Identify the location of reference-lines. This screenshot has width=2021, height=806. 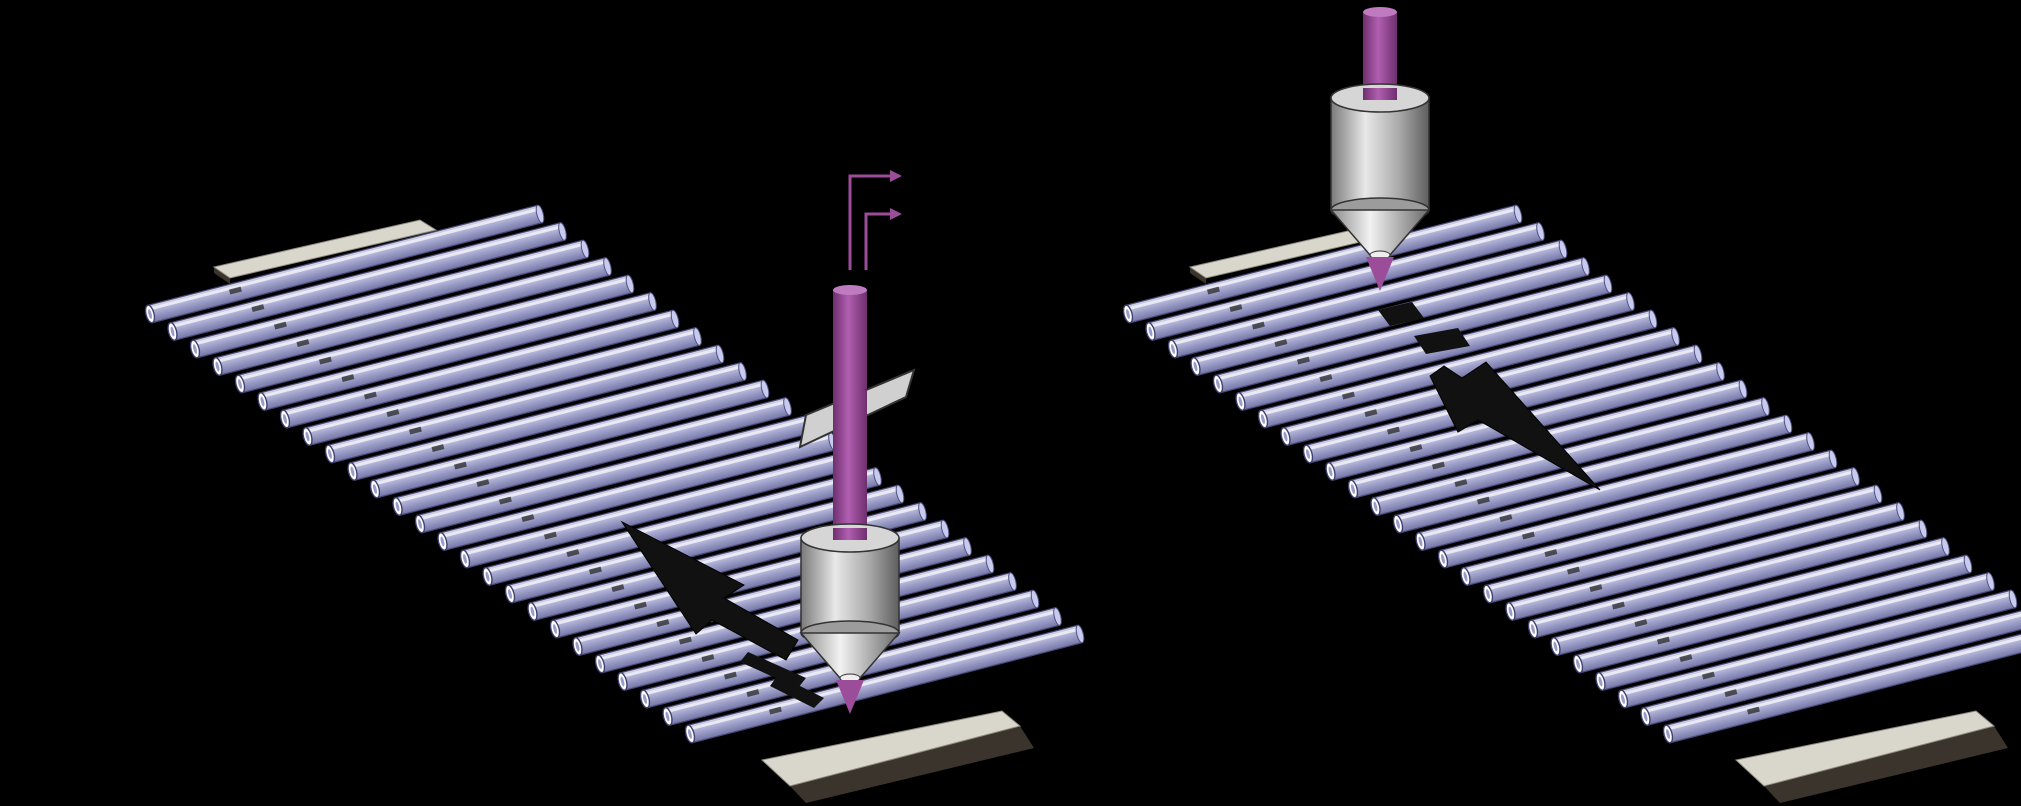
(869, 222).